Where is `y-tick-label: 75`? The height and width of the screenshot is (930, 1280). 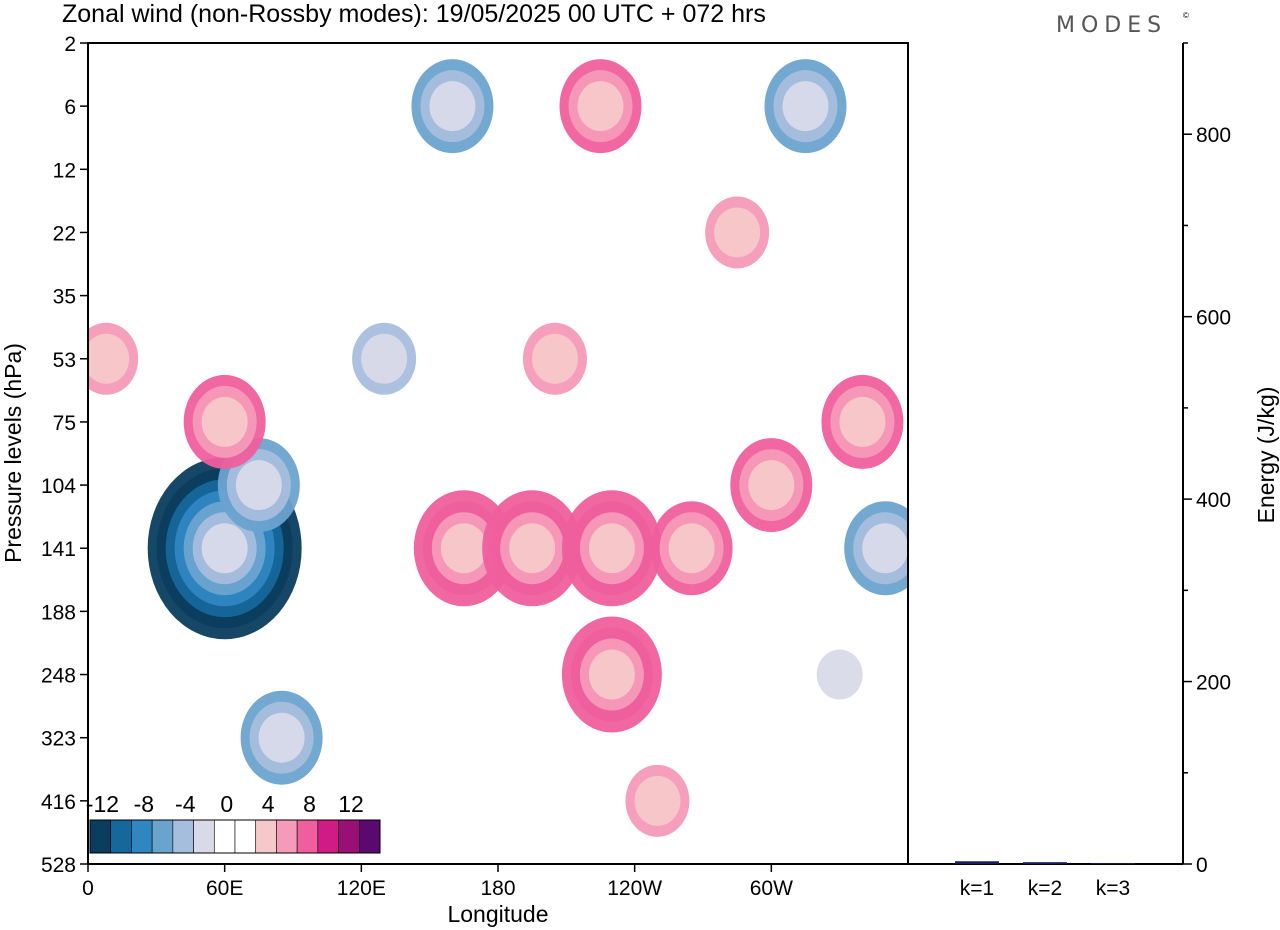 y-tick-label: 75 is located at coordinates (64, 423).